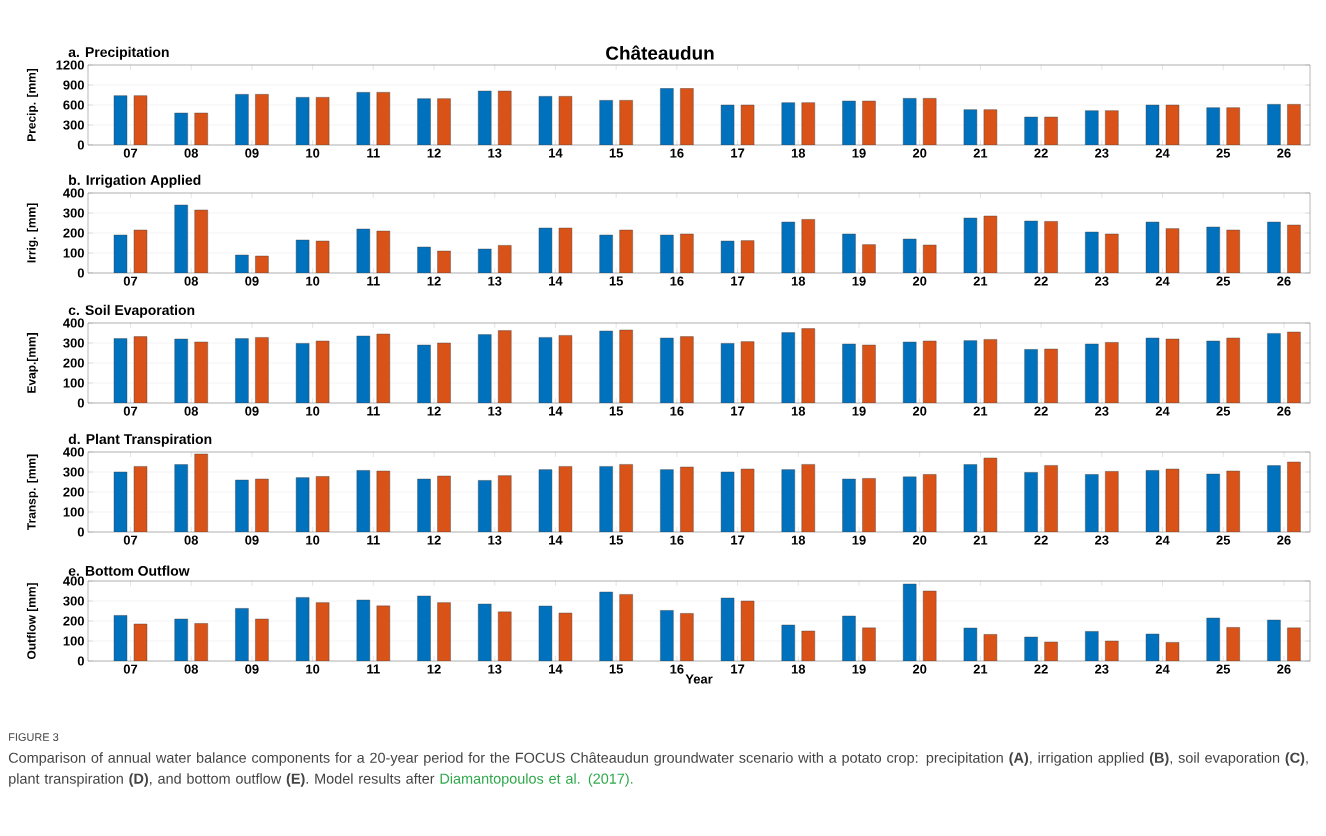 Image resolution: width=1326 pixels, height=836 pixels. Describe the element at coordinates (699, 679) in the screenshot. I see `x-axis-title: Year` at that location.